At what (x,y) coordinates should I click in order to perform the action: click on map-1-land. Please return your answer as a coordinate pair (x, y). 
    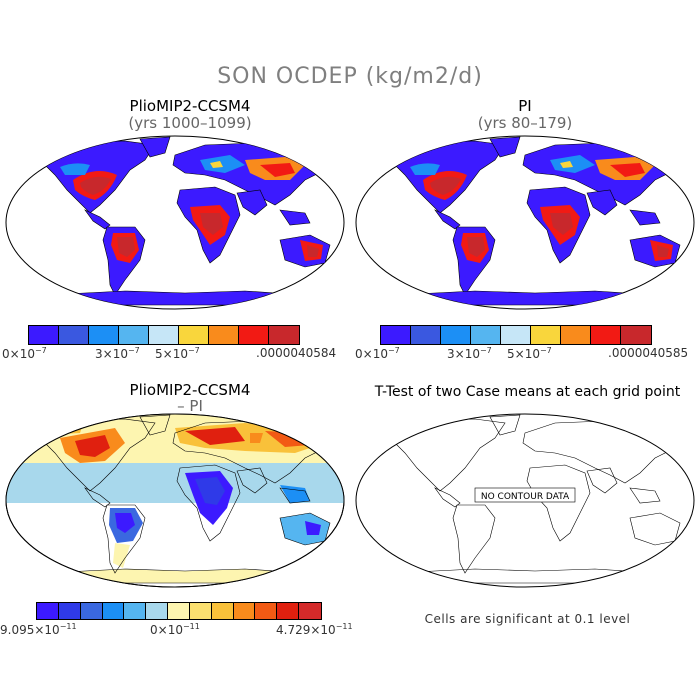
    Looking at the image, I should click on (180, 221).